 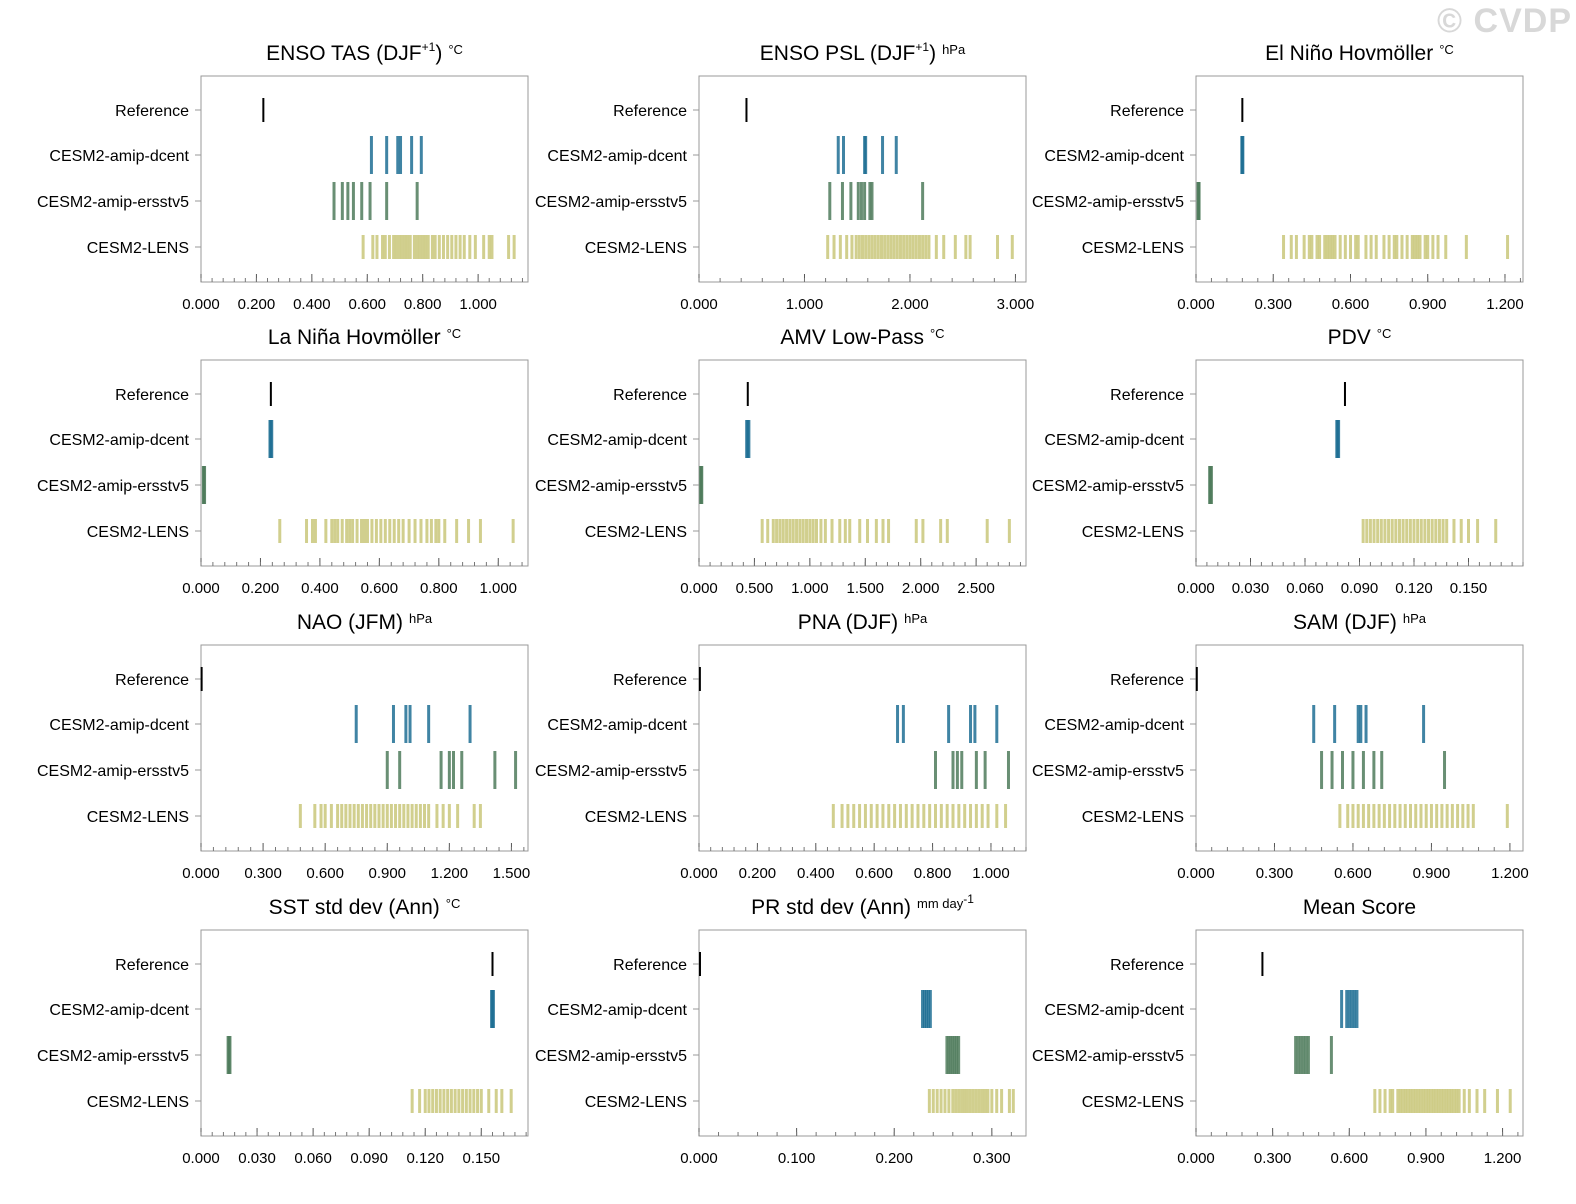 I want to click on panel-title: ENSO TAS (DJF+1) °C, so click(x=364, y=52).